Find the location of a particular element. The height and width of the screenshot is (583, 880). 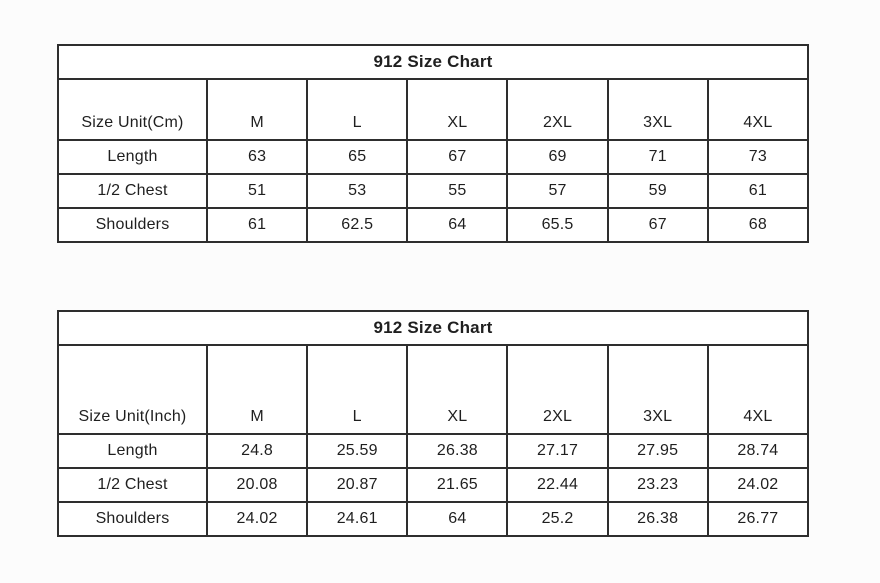

value-cell: 51 is located at coordinates (257, 191).